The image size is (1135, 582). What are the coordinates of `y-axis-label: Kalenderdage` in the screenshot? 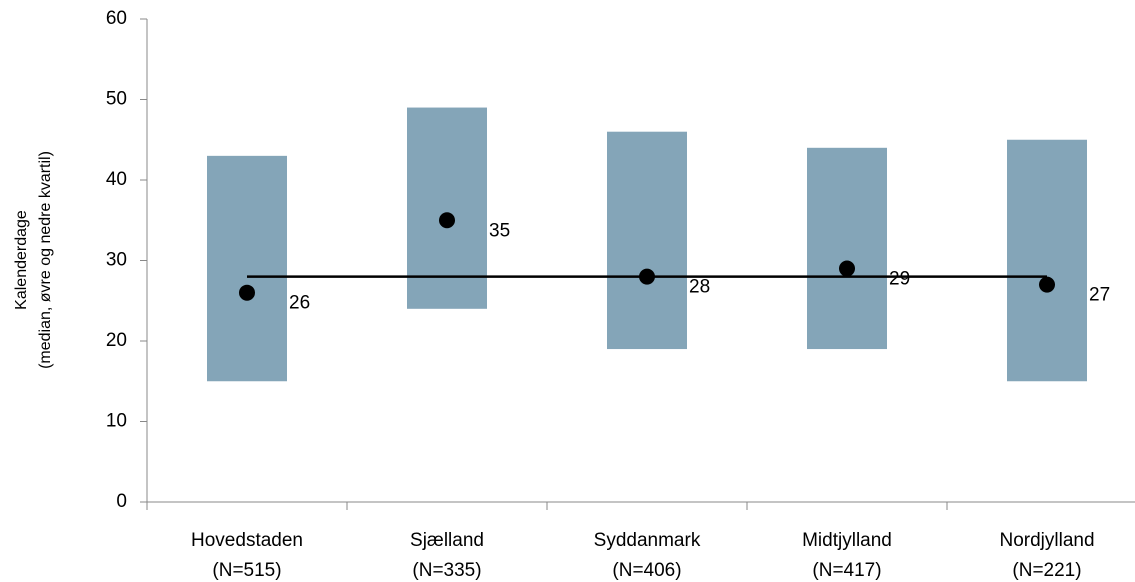 It's located at (21, 260).